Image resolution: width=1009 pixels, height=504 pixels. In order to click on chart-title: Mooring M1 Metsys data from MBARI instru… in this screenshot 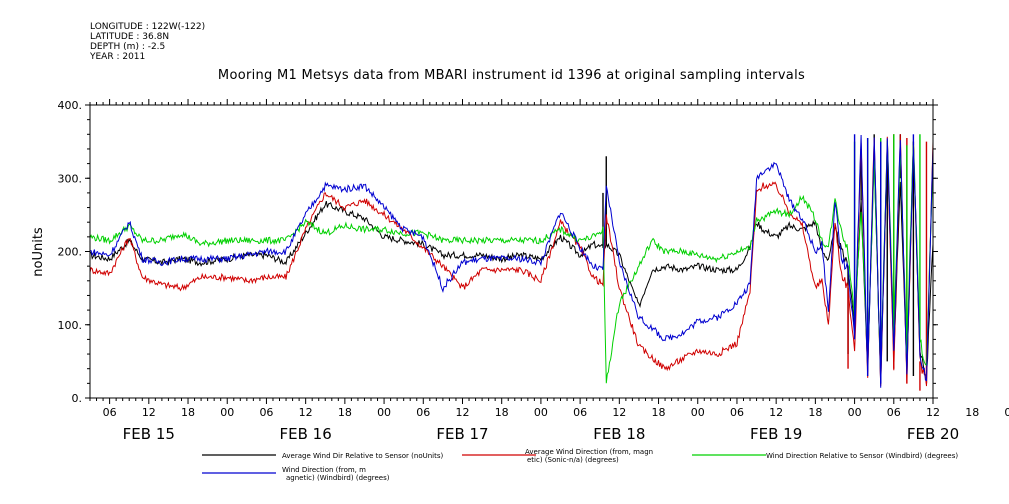, I will do `click(511, 75)`.